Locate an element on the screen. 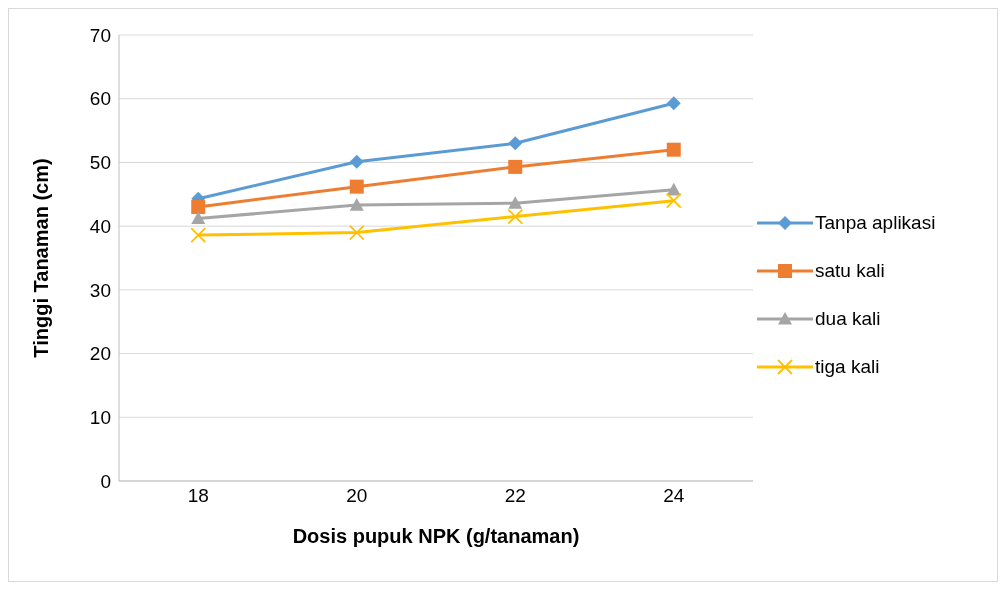  y-tick-label: 70 is located at coordinates (100, 35).